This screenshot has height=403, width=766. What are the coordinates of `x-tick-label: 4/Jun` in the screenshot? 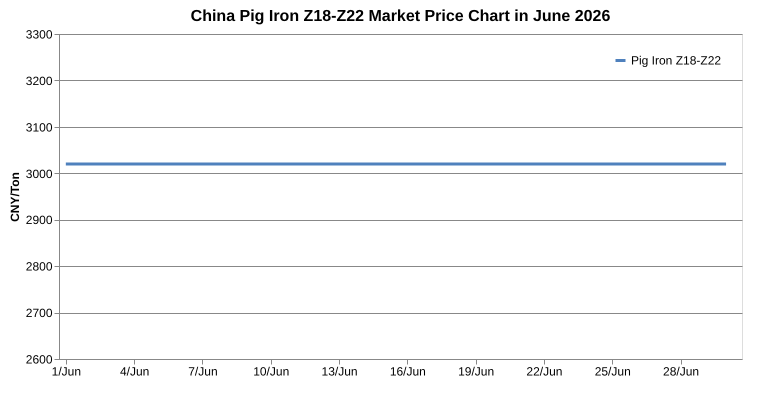 It's located at (135, 371).